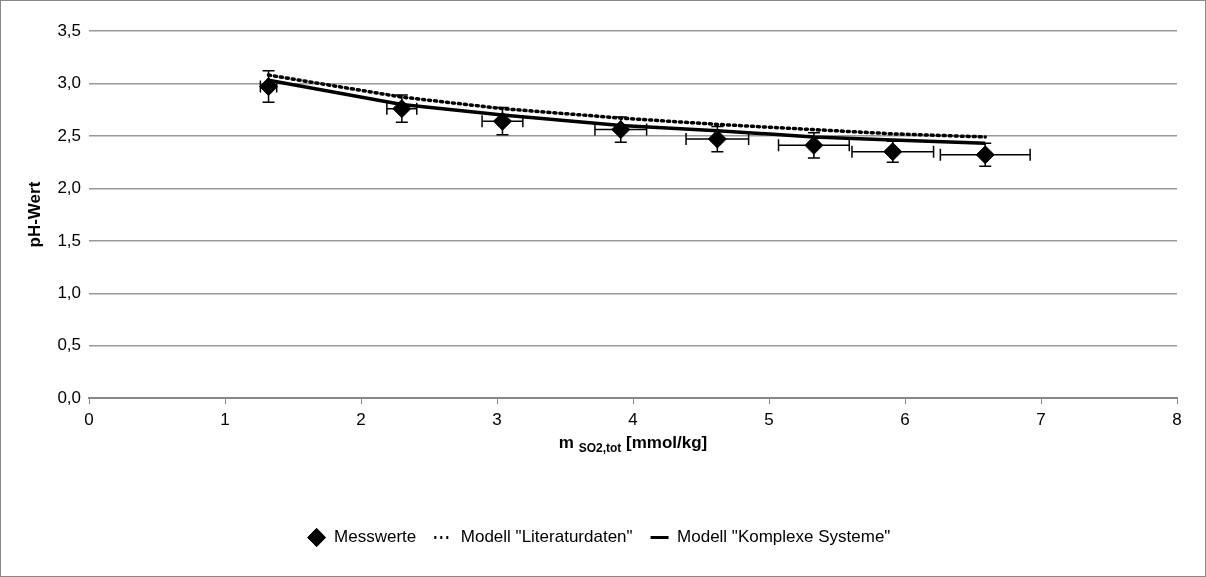 The image size is (1206, 577). I want to click on legend-label: Messwerte, so click(375, 537).